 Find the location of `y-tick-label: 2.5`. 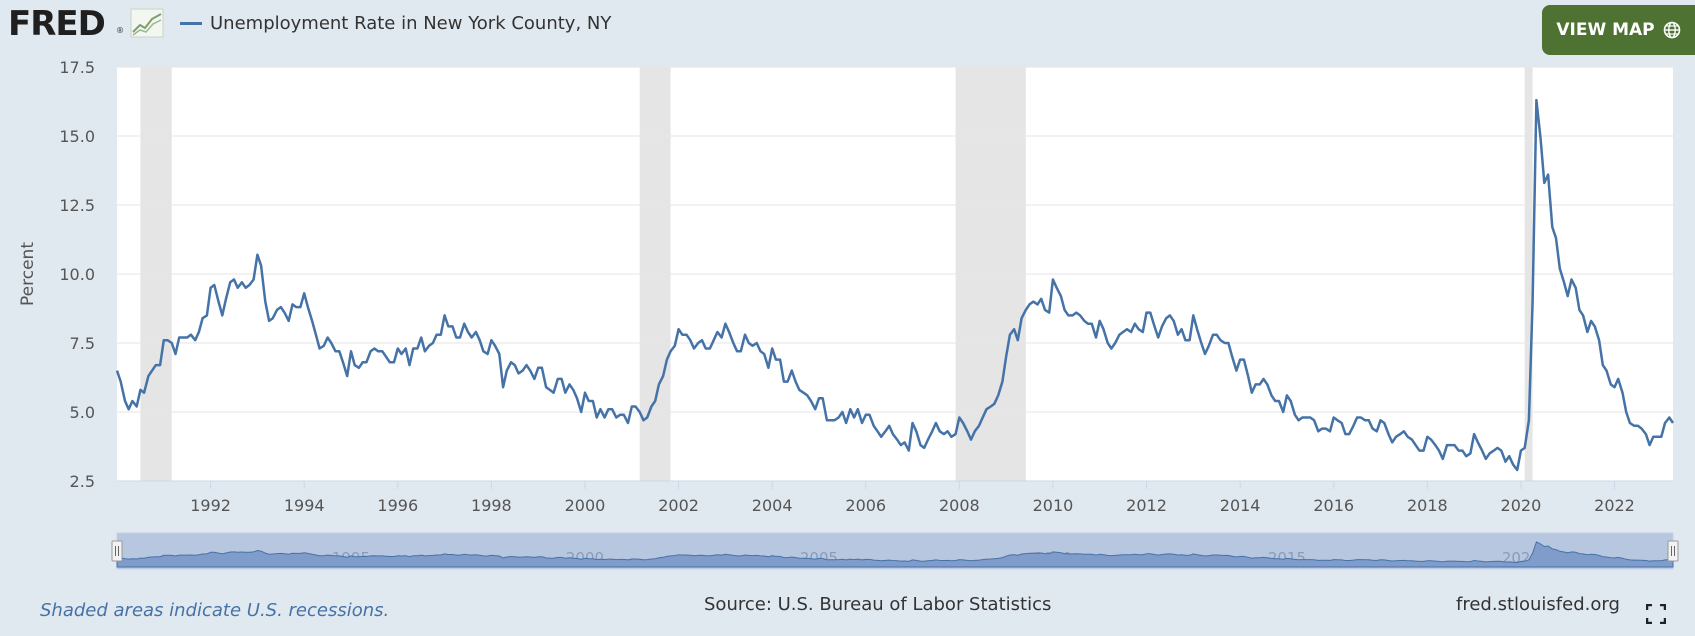

y-tick-label: 2.5 is located at coordinates (82, 481).